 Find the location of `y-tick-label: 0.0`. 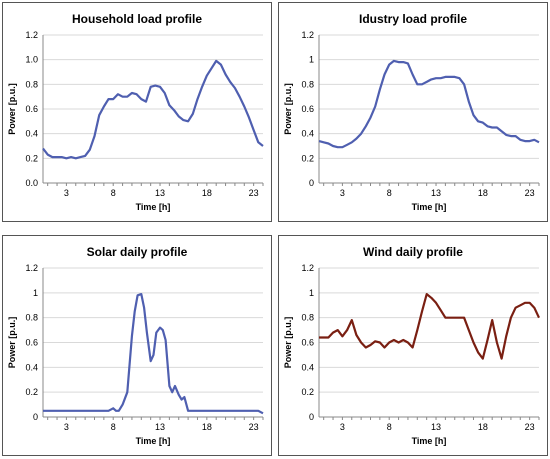

y-tick-label: 0.0 is located at coordinates (31, 183).